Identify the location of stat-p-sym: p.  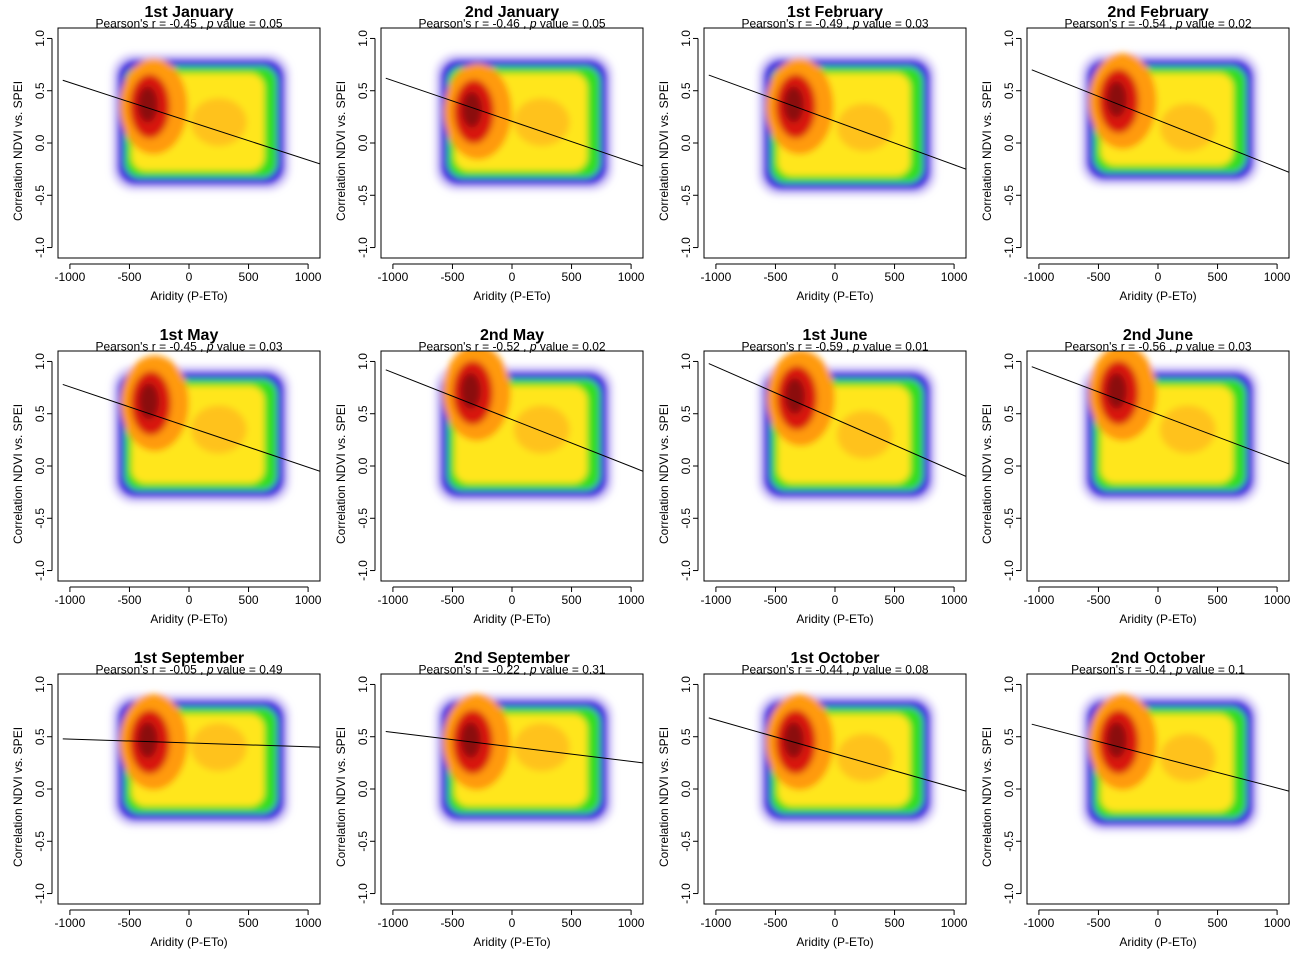
(533, 347).